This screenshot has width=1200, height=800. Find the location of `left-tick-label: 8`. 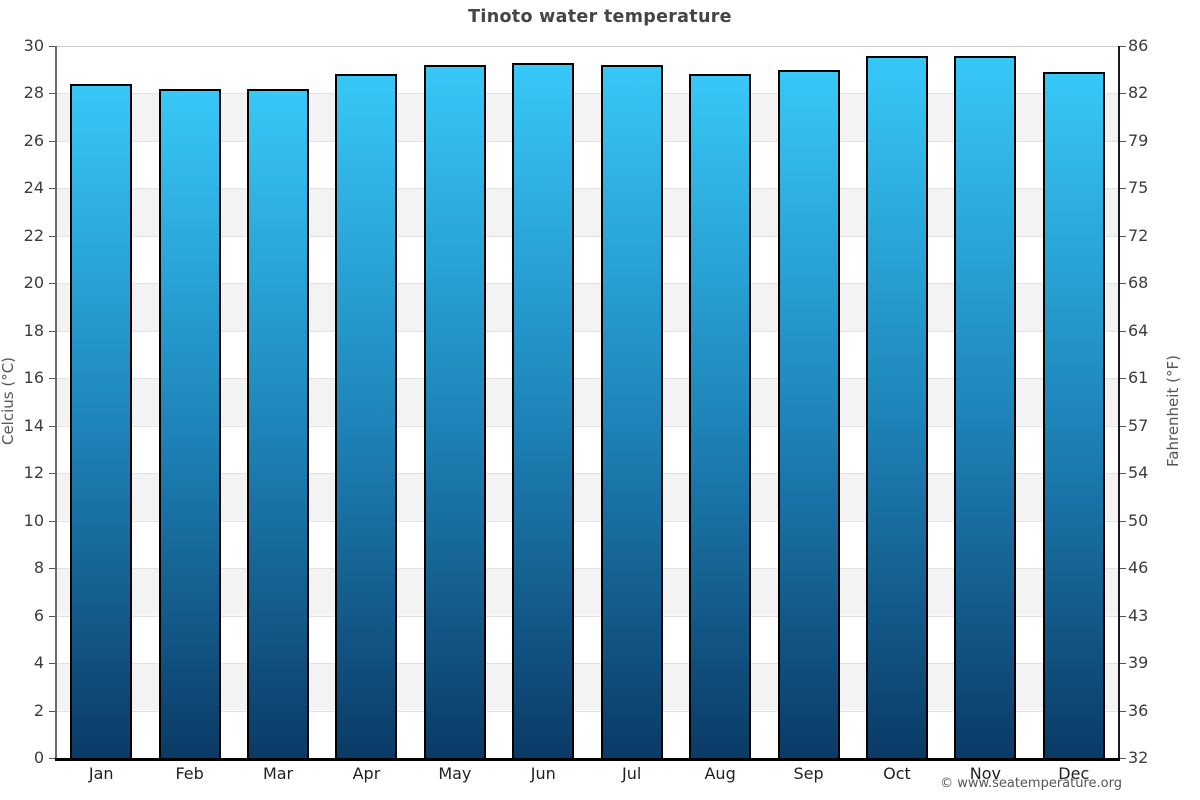

left-tick-label: 8 is located at coordinates (38, 568).